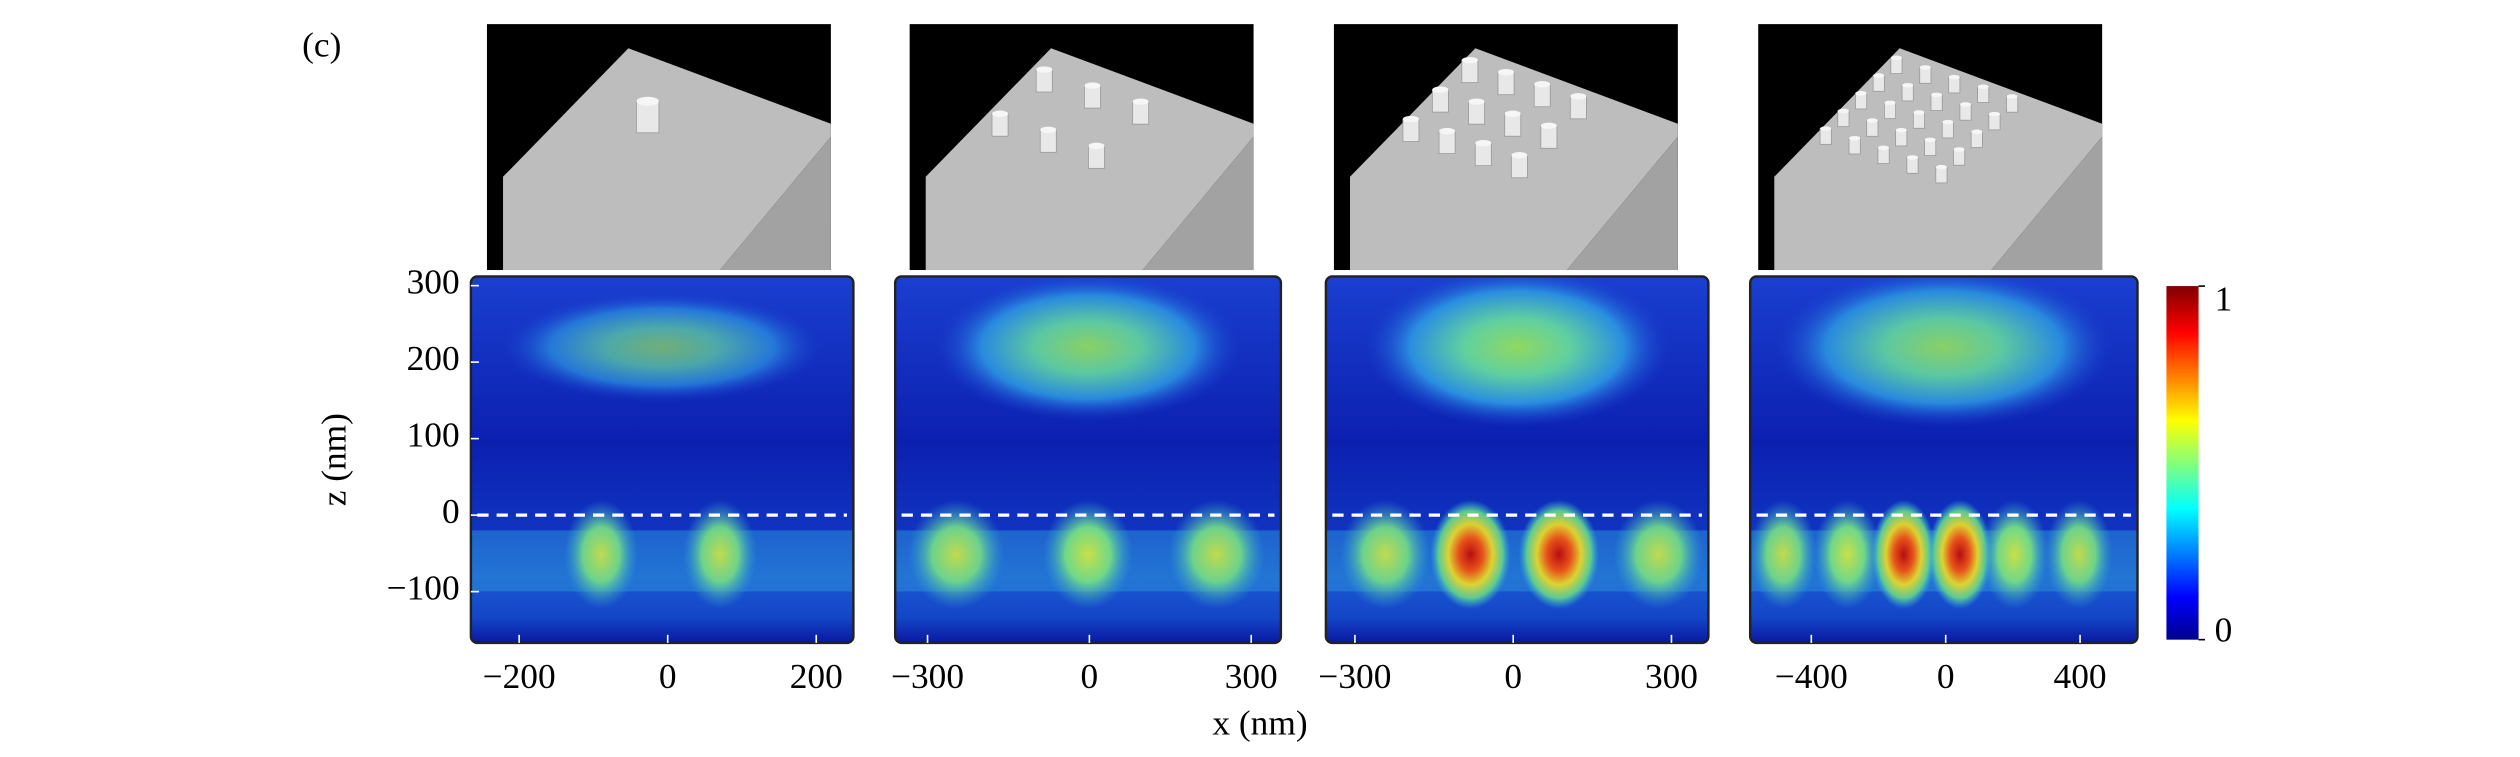 Image resolution: width=2520 pixels, height=757 pixels. What do you see at coordinates (2224, 298) in the screenshot?
I see `colorbar-tick-label: 1` at bounding box center [2224, 298].